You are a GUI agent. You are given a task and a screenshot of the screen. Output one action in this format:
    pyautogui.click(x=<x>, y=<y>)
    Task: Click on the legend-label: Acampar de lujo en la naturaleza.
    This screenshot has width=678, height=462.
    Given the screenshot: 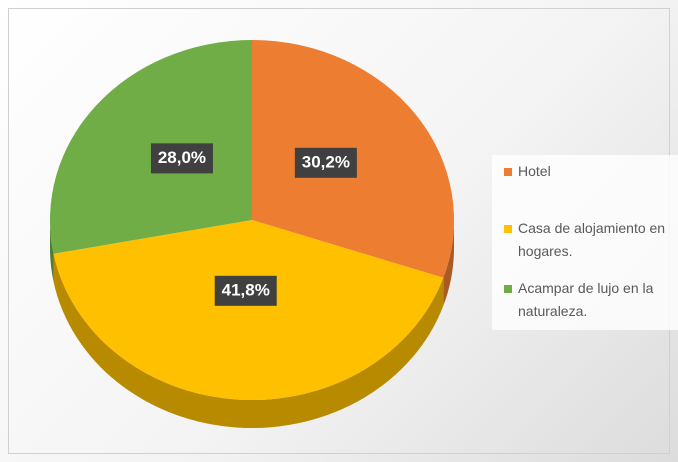 What is the action you would take?
    pyautogui.click(x=586, y=299)
    